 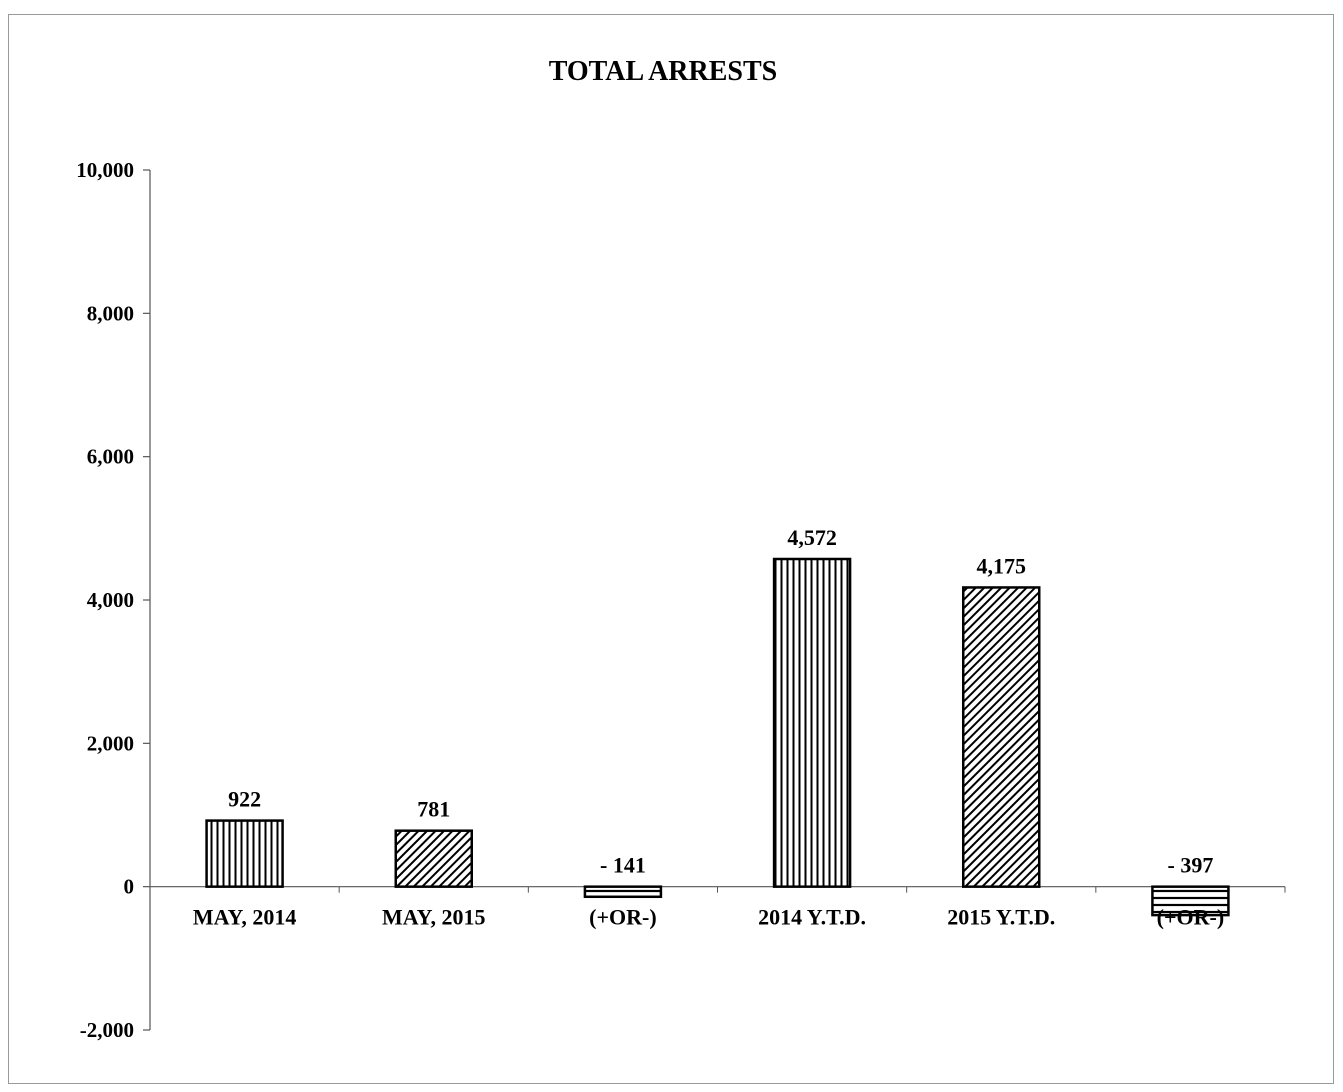 I want to click on y-tick-label: 10,000, so click(x=105, y=170).